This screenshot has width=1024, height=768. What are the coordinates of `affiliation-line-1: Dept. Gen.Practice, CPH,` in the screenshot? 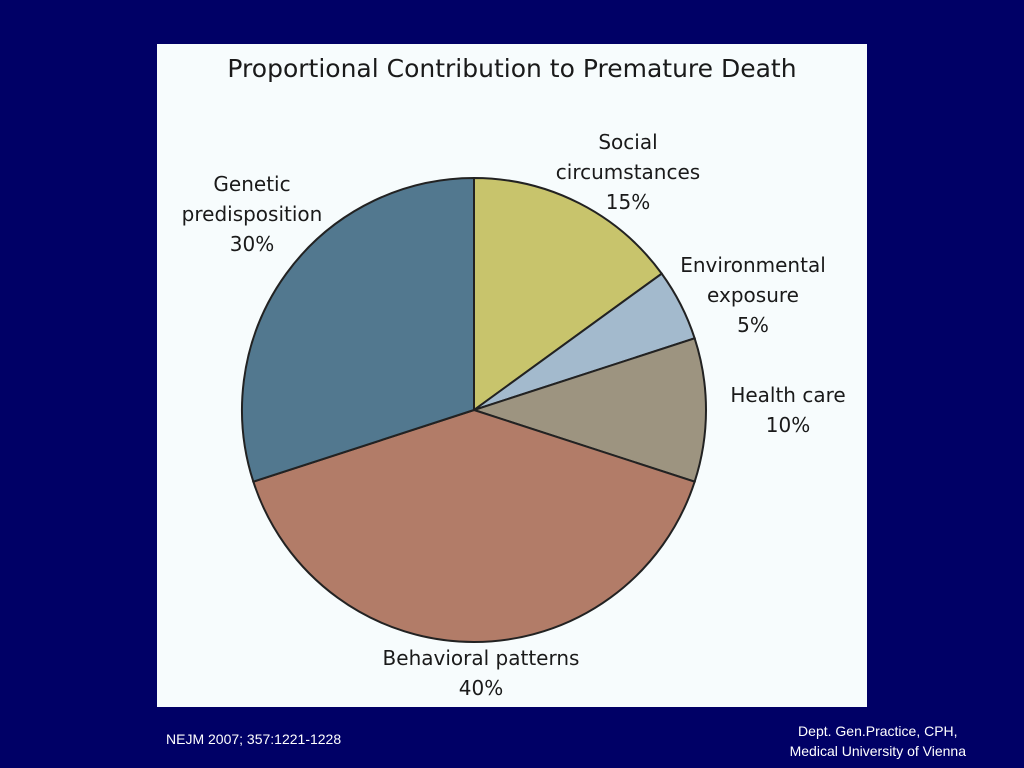 It's located at (878, 731).